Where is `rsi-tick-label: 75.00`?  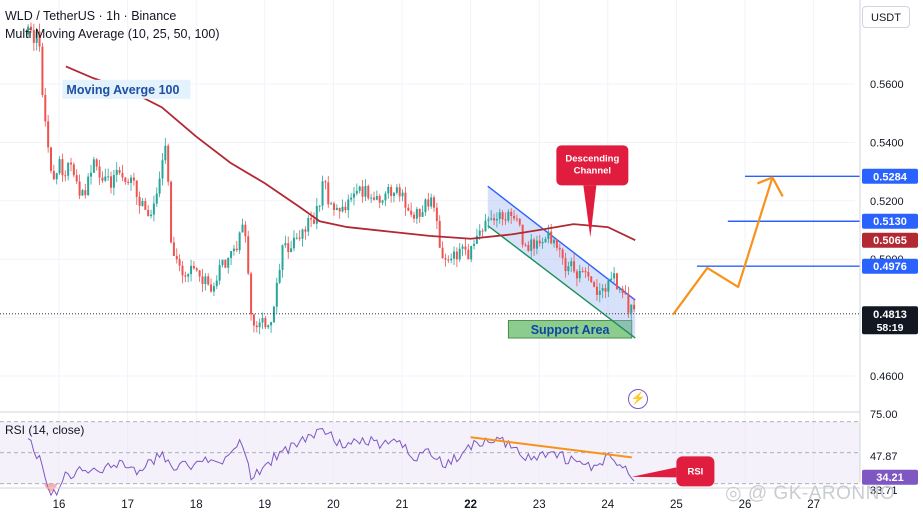
rsi-tick-label: 75.00 is located at coordinates (884, 415).